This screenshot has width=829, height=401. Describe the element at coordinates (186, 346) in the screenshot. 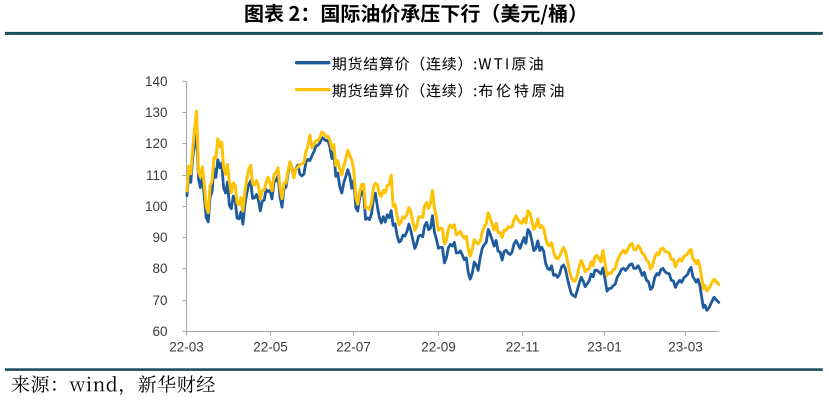

I see `svg-text: 22-03` at that location.